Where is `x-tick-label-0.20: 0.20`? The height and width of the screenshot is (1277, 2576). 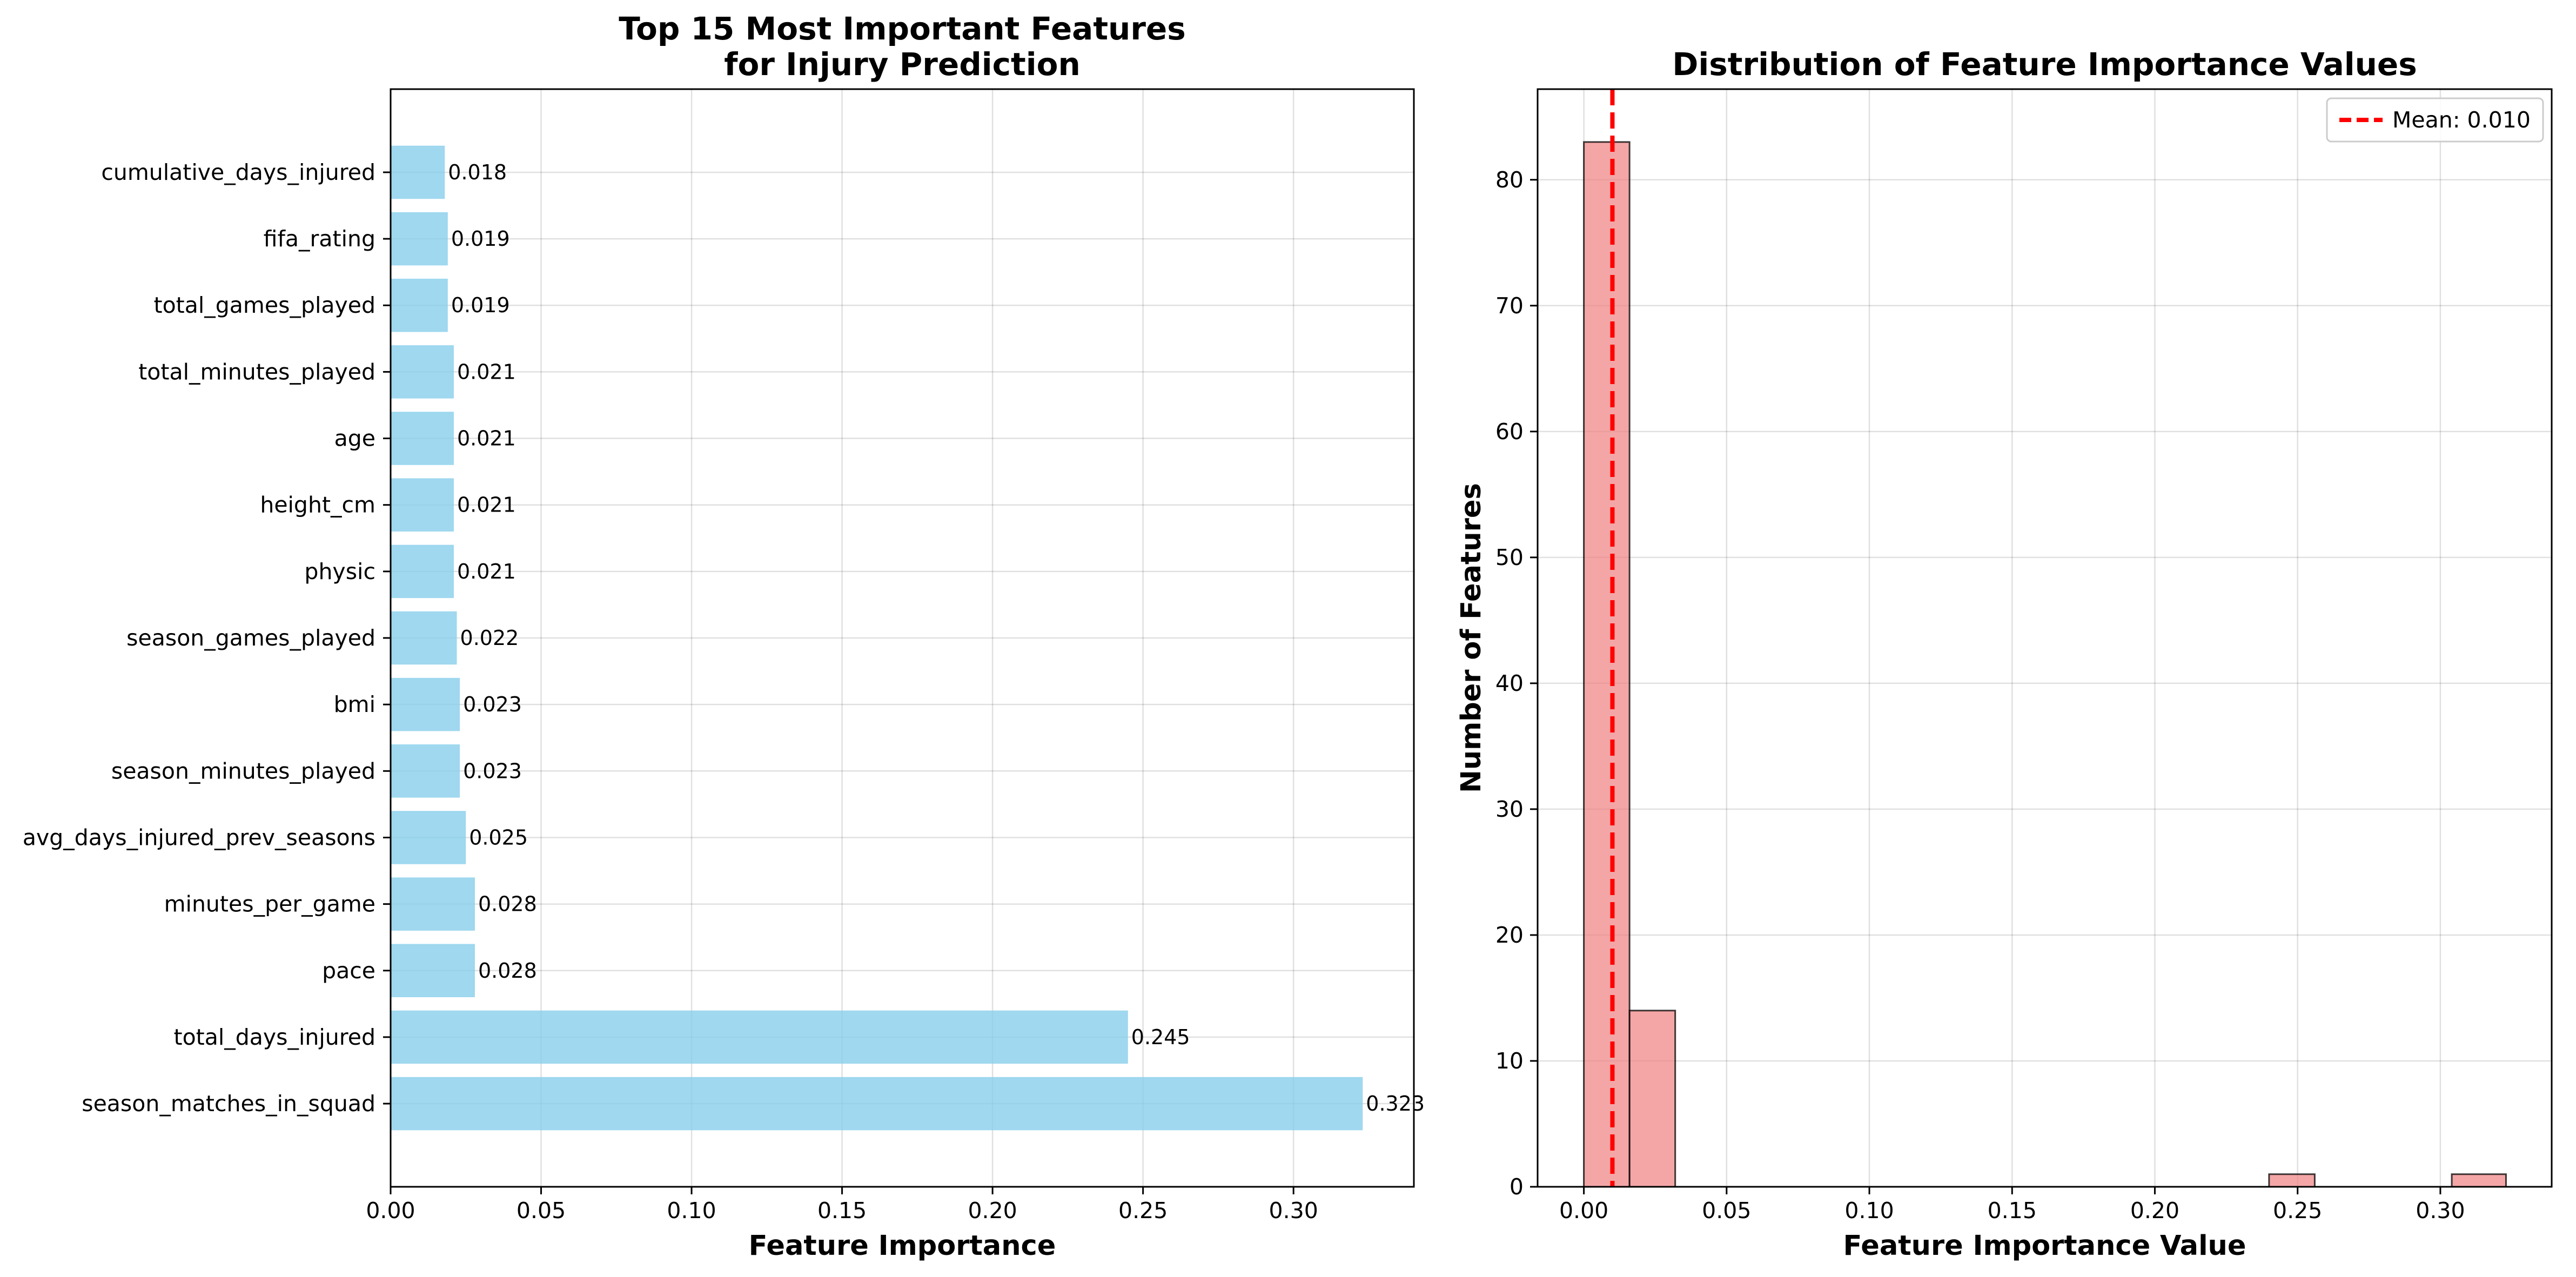
x-tick-label-0.20: 0.20 is located at coordinates (992, 1211).